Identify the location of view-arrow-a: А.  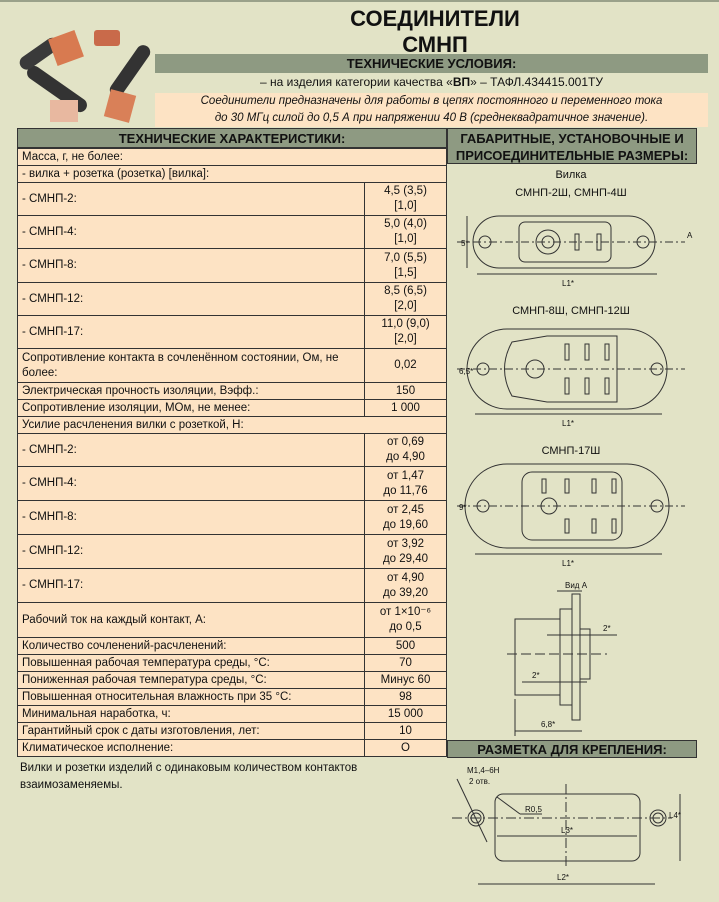
(690, 235).